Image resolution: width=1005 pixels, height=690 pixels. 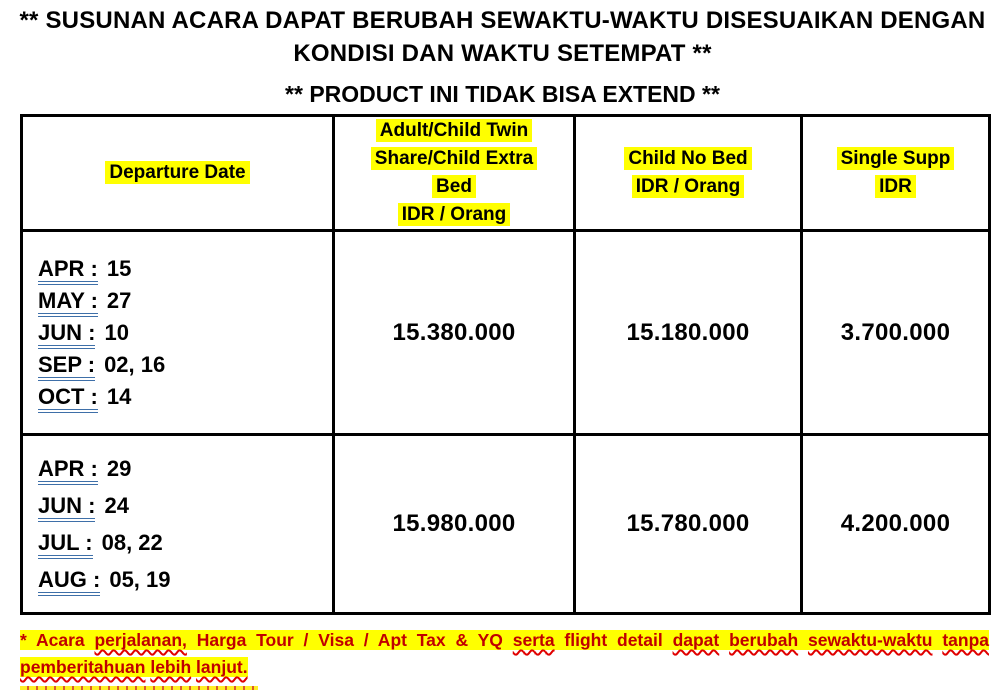 I want to click on departure-dates-cell: APR : 15 MAY : 27 JUN : 10 SEP : 02, 16 OCT : 14, so click(x=177, y=332).